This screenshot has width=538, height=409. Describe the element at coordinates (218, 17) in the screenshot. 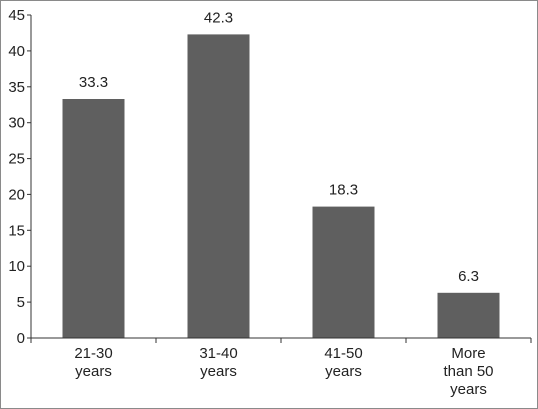

I see `data-label-2: 42.3` at that location.